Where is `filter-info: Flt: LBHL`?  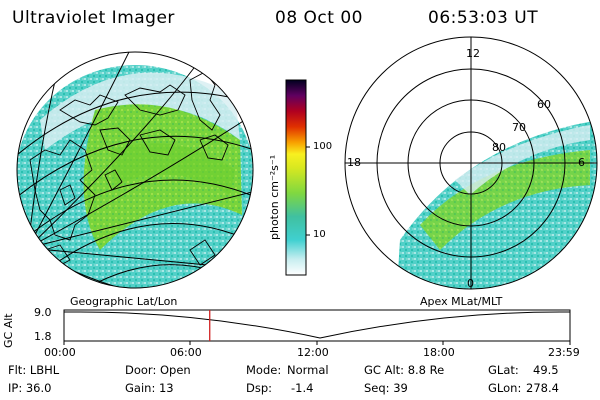 filter-info: Flt: LBHL is located at coordinates (34, 370).